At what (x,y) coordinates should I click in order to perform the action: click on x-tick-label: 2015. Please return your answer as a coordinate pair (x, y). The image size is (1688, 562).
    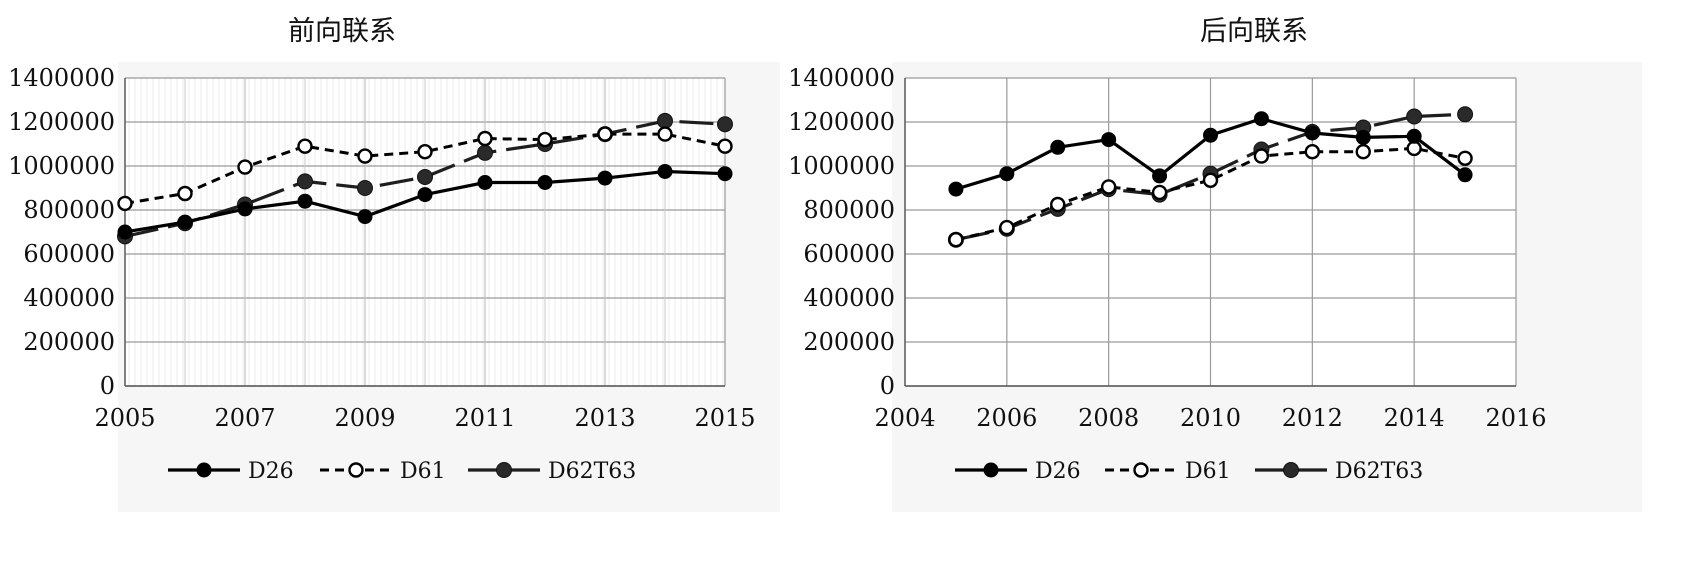
    Looking at the image, I should click on (724, 418).